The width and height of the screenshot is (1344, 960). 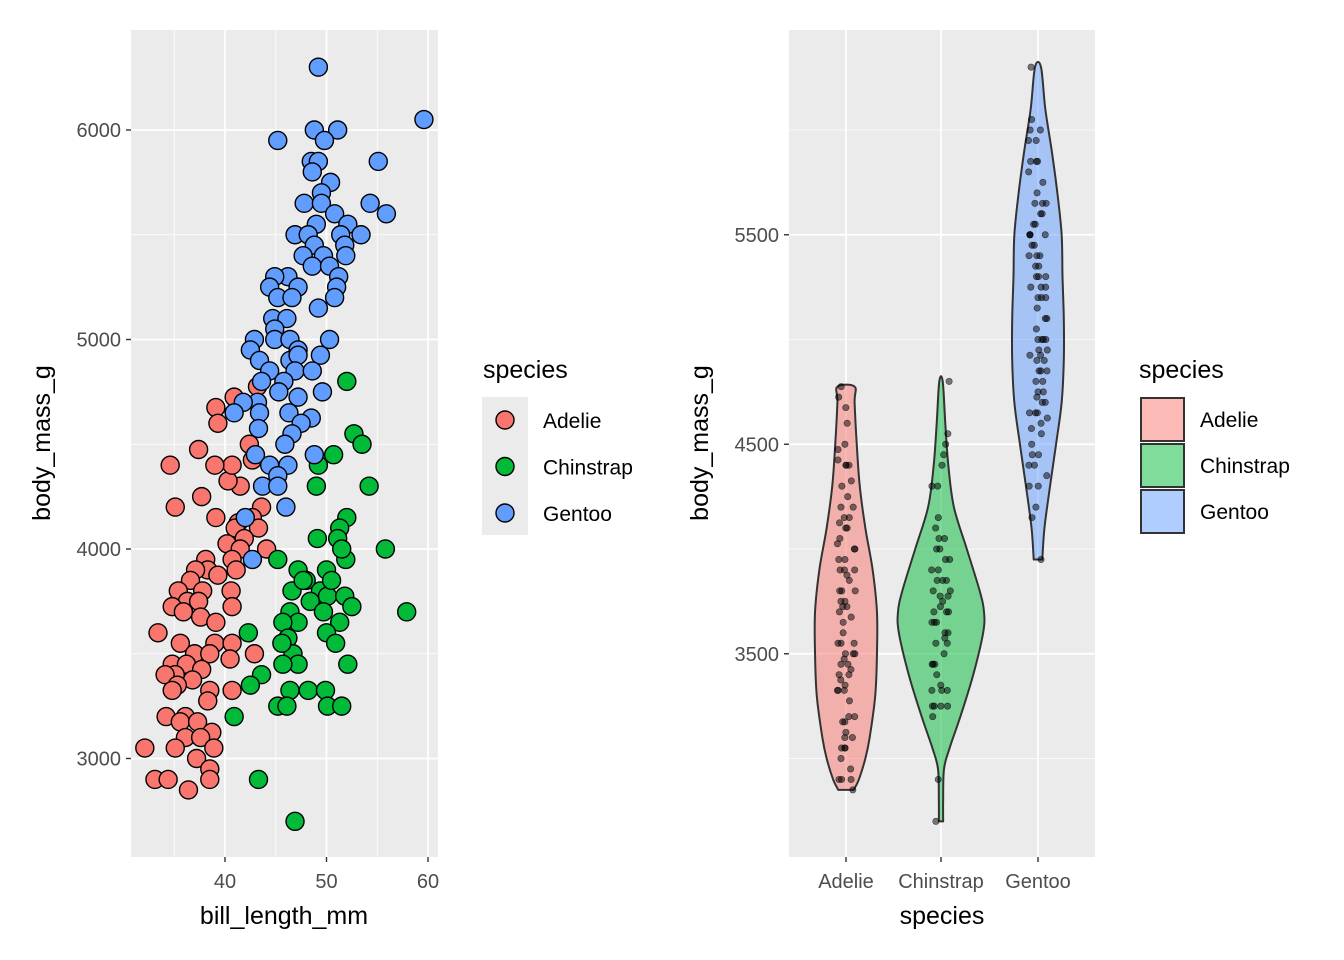 What do you see at coordinates (428, 882) in the screenshot?
I see `x-tick-label: 60` at bounding box center [428, 882].